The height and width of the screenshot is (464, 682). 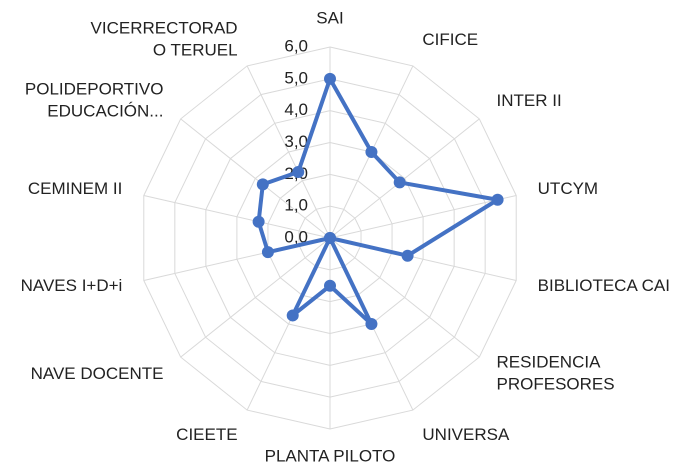 I want to click on r-tick-label: 3,0, so click(x=296, y=141).